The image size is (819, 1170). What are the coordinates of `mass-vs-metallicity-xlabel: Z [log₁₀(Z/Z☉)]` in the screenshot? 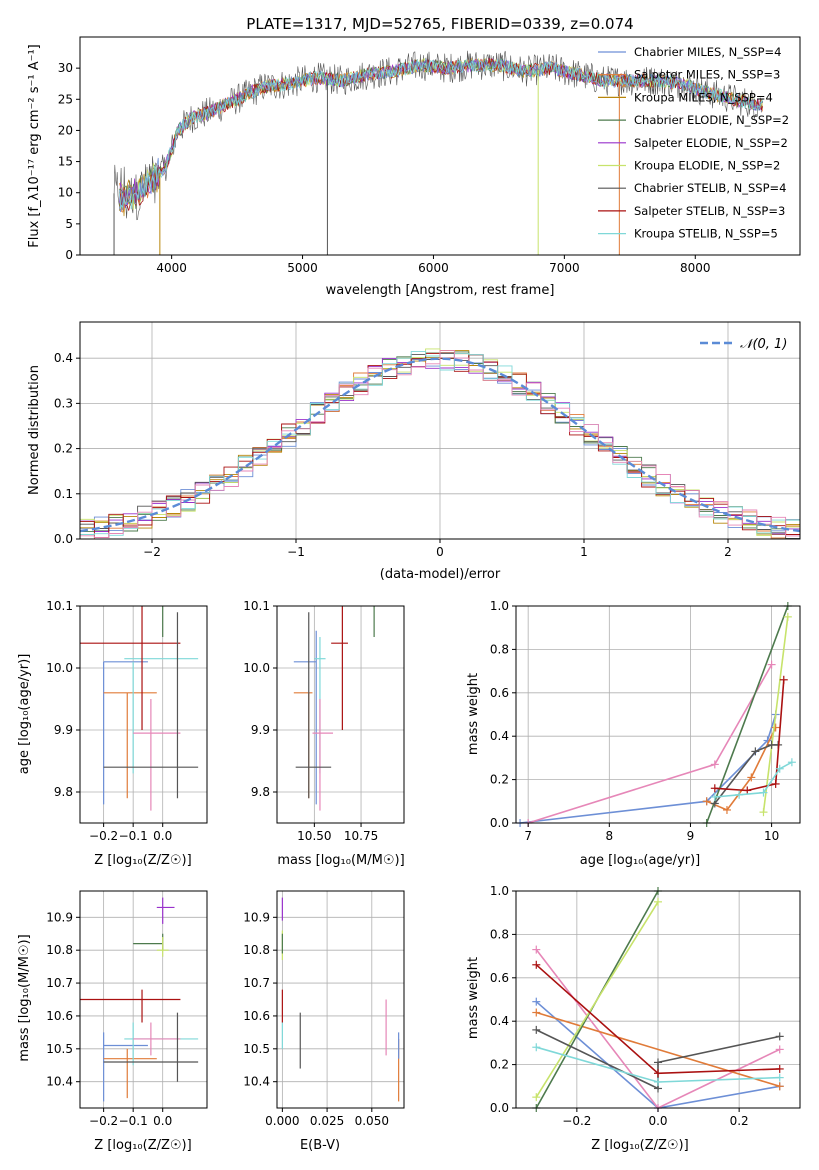 It's located at (142, 1145).